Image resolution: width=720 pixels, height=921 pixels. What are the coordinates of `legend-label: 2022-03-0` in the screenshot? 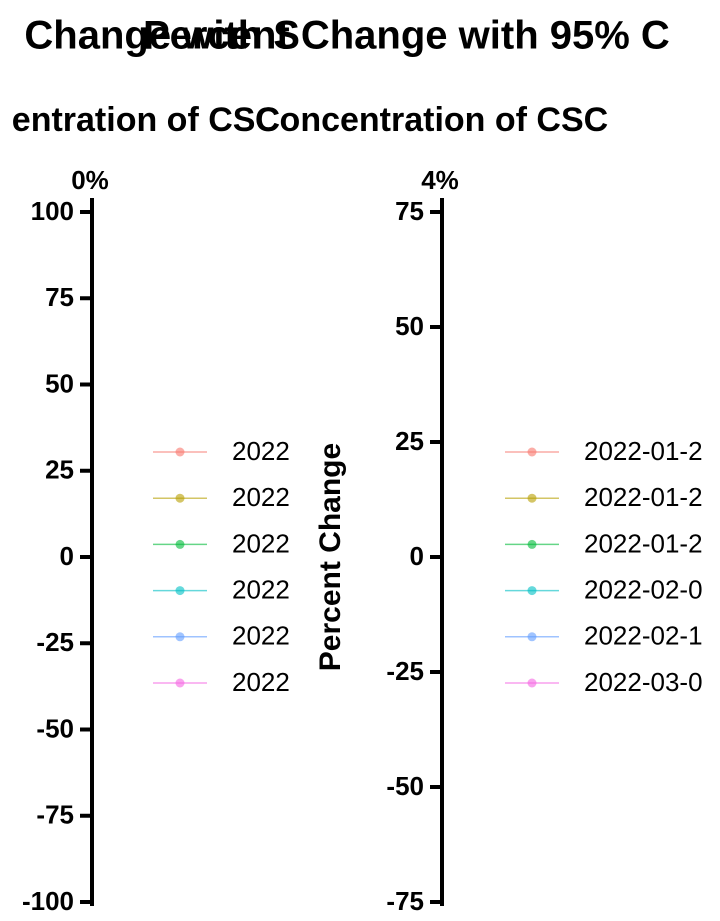 It's located at (643, 682).